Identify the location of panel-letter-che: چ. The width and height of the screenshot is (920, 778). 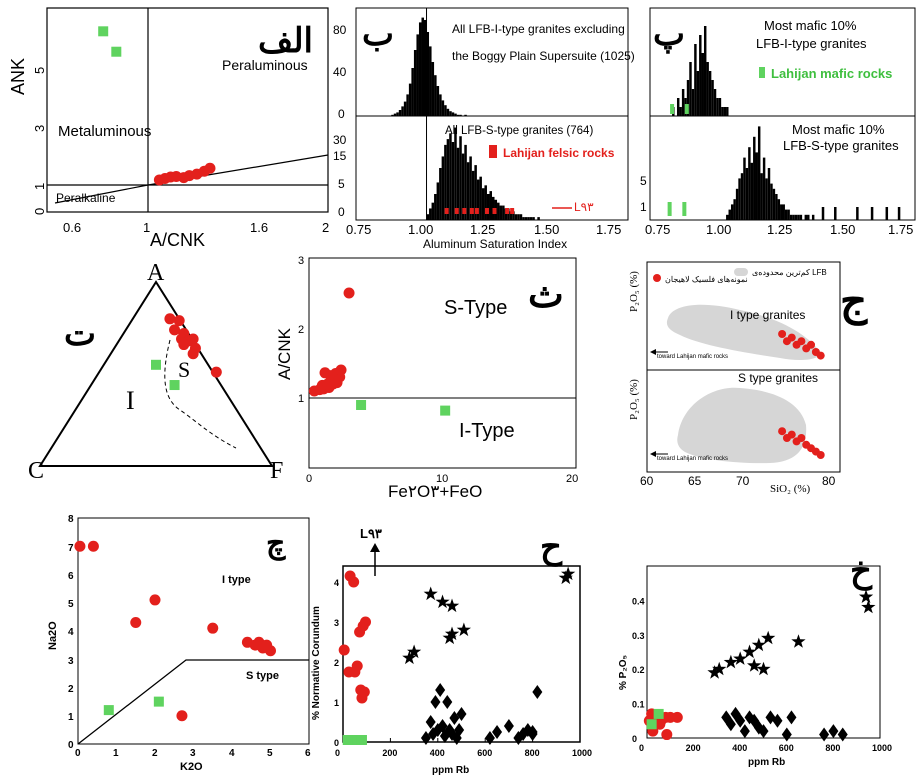
(276, 543).